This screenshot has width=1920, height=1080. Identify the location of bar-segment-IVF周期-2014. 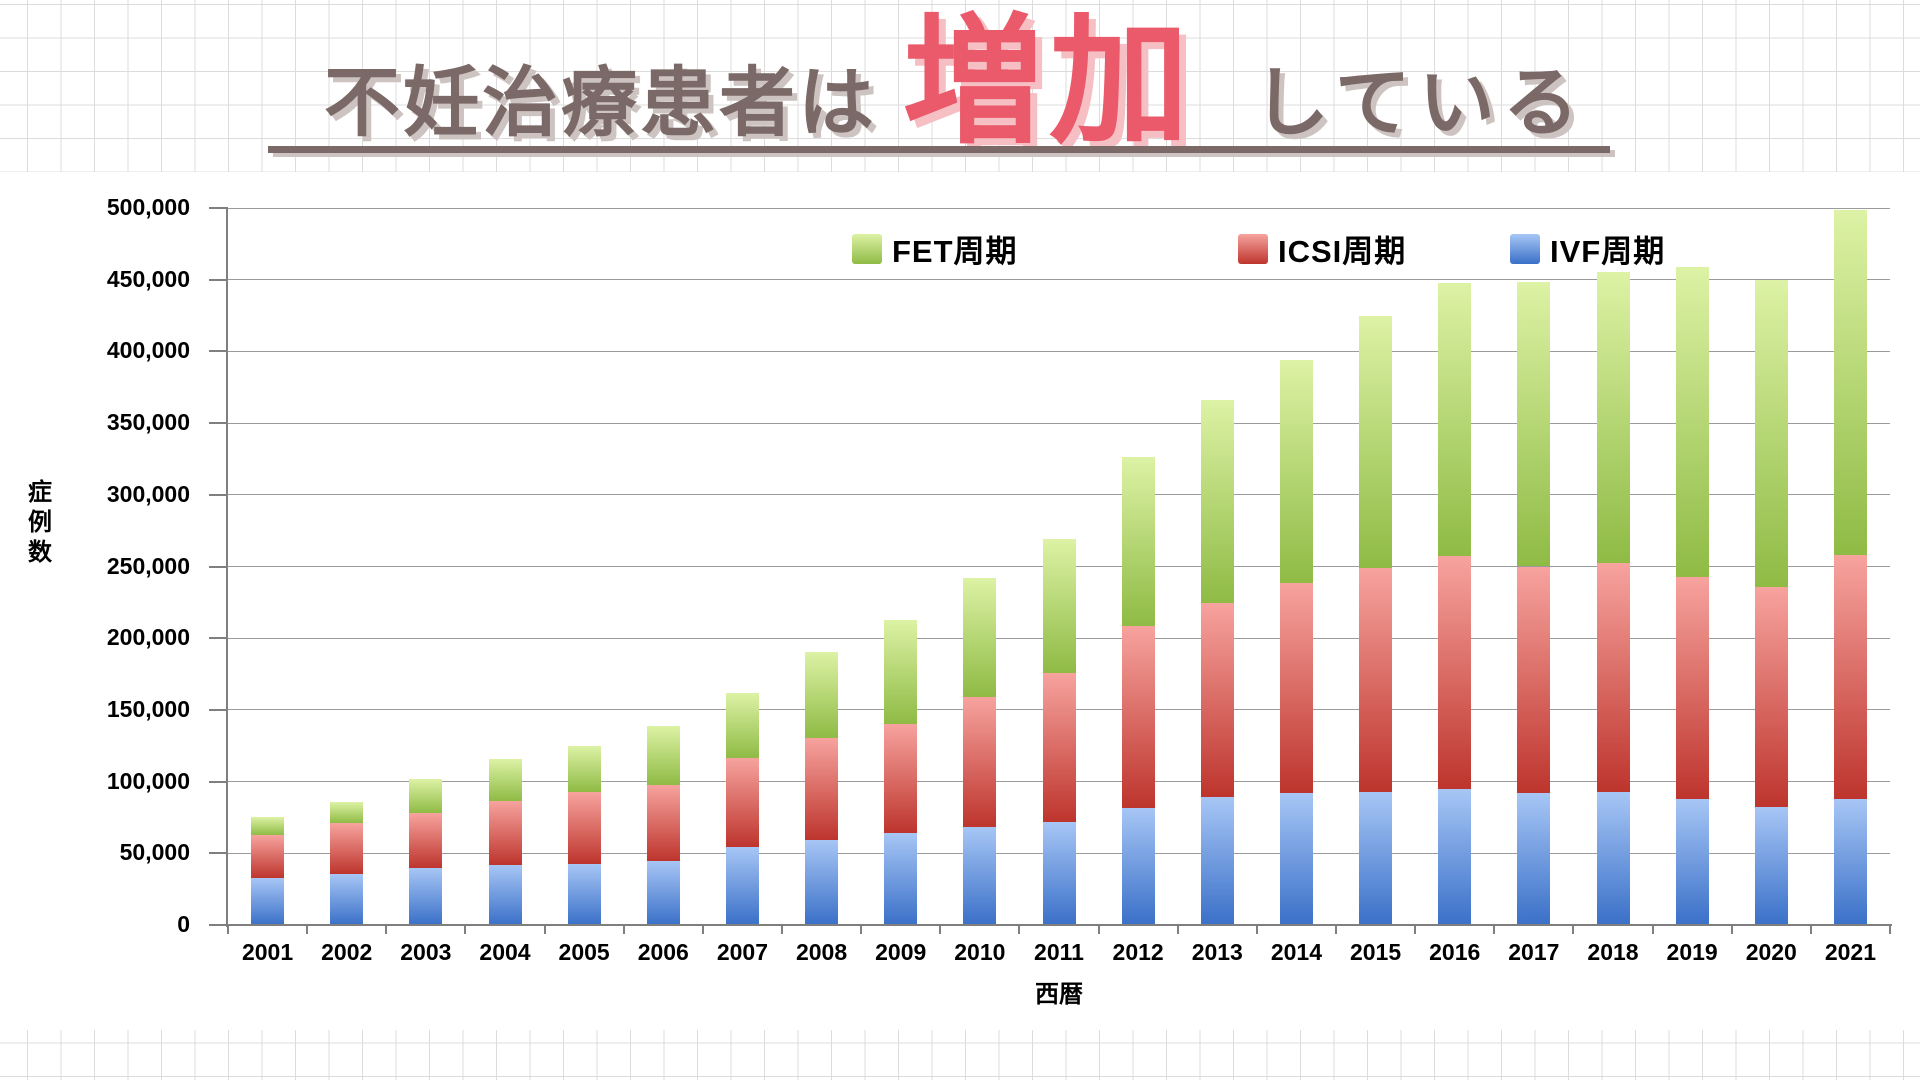
(1296, 859).